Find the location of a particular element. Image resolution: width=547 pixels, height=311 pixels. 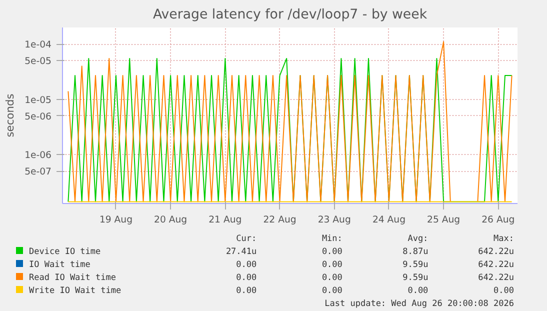

y-tick-label: 1e-06 is located at coordinates (38, 156).